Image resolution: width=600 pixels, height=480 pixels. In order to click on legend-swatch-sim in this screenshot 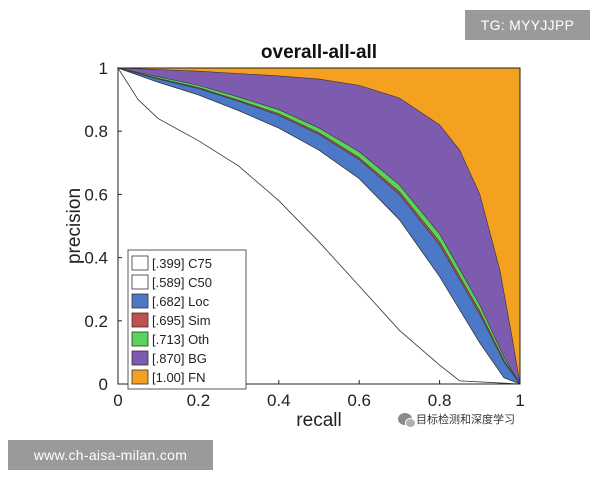, I will do `click(140, 320)`.